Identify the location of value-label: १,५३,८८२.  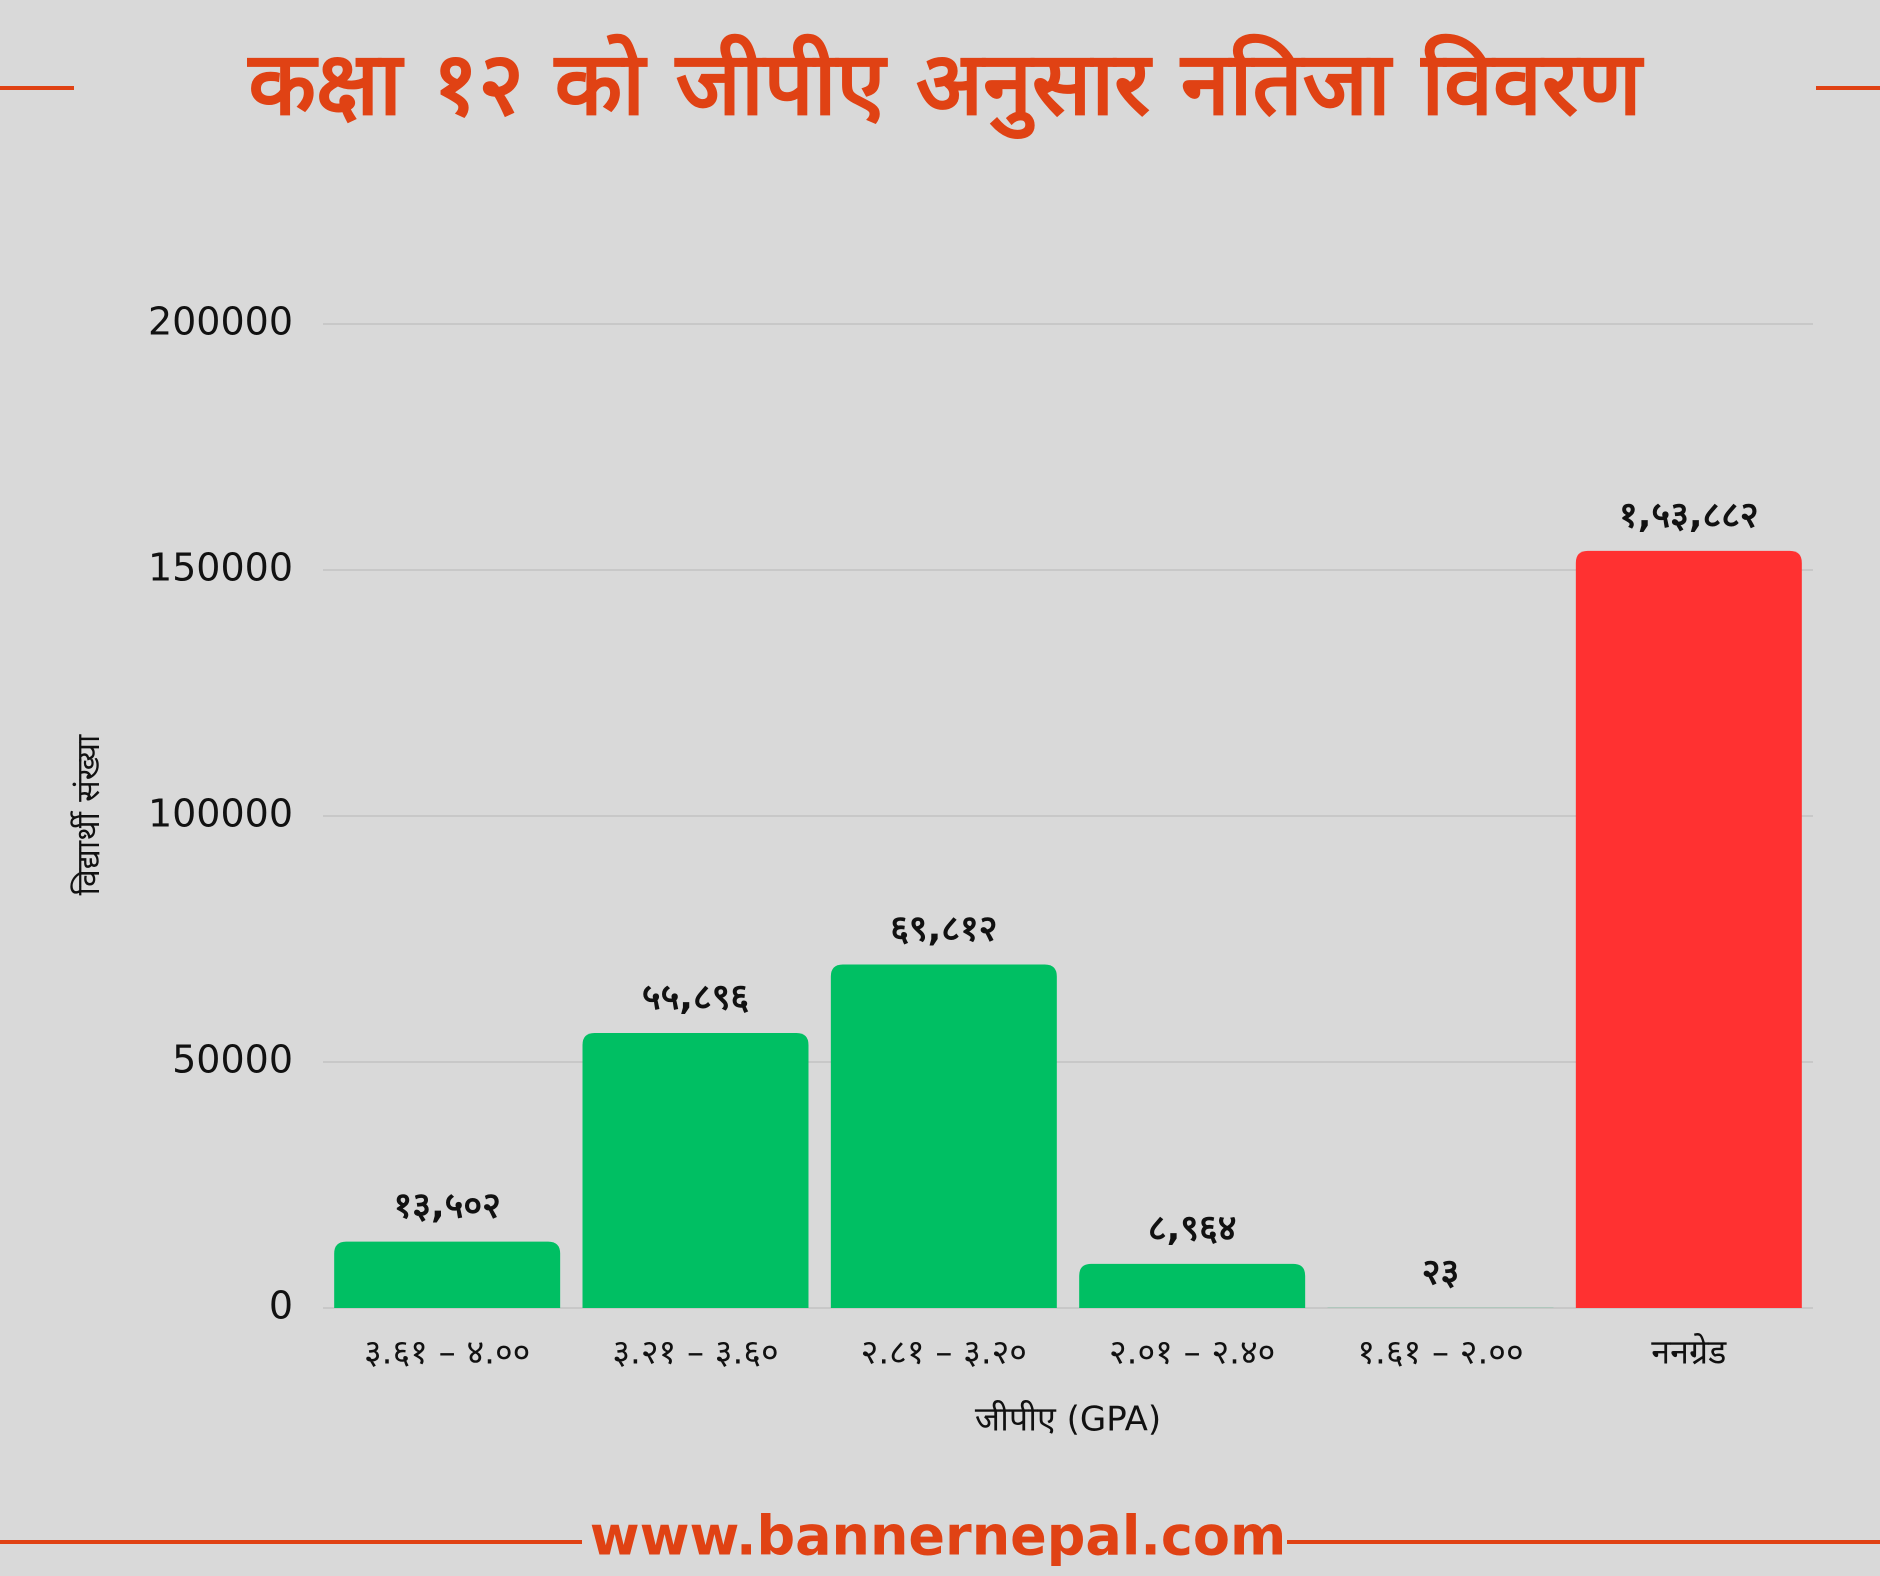
(1689, 515).